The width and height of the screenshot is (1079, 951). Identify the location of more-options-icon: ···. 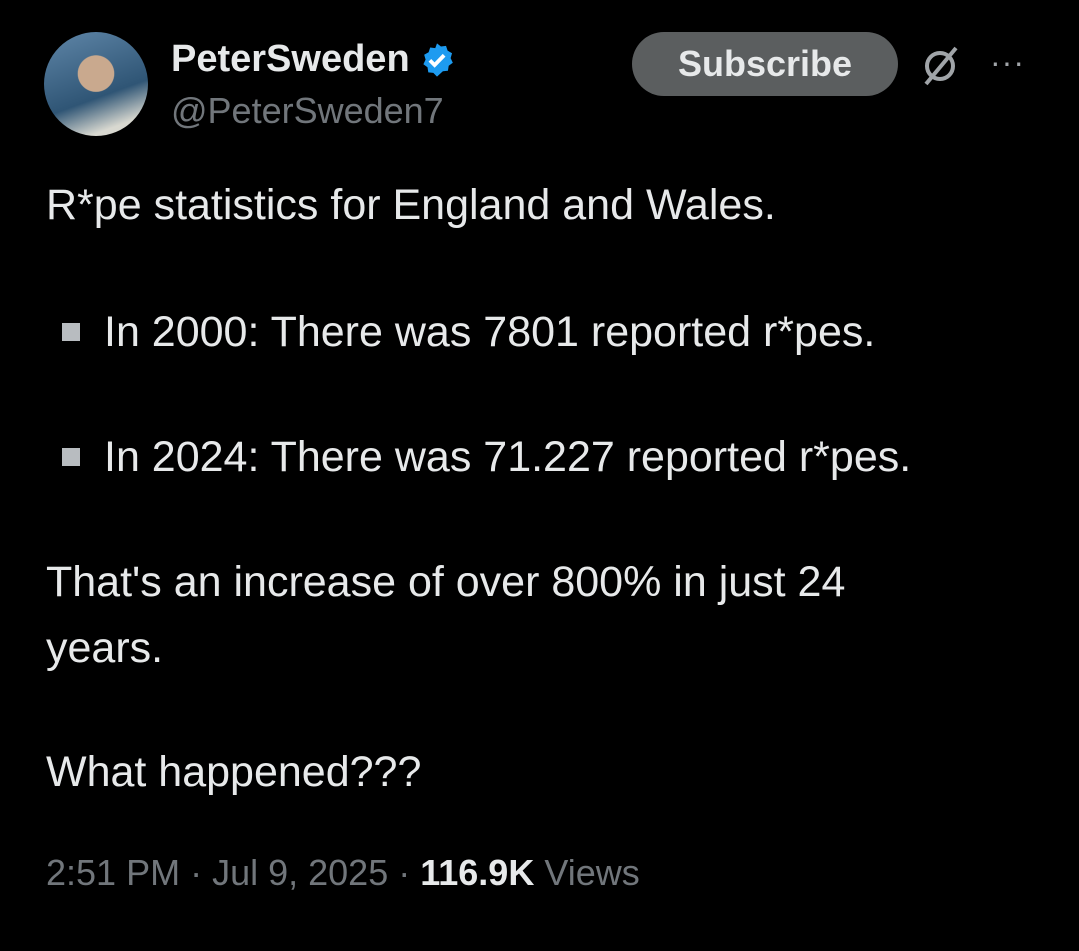
(1007, 62).